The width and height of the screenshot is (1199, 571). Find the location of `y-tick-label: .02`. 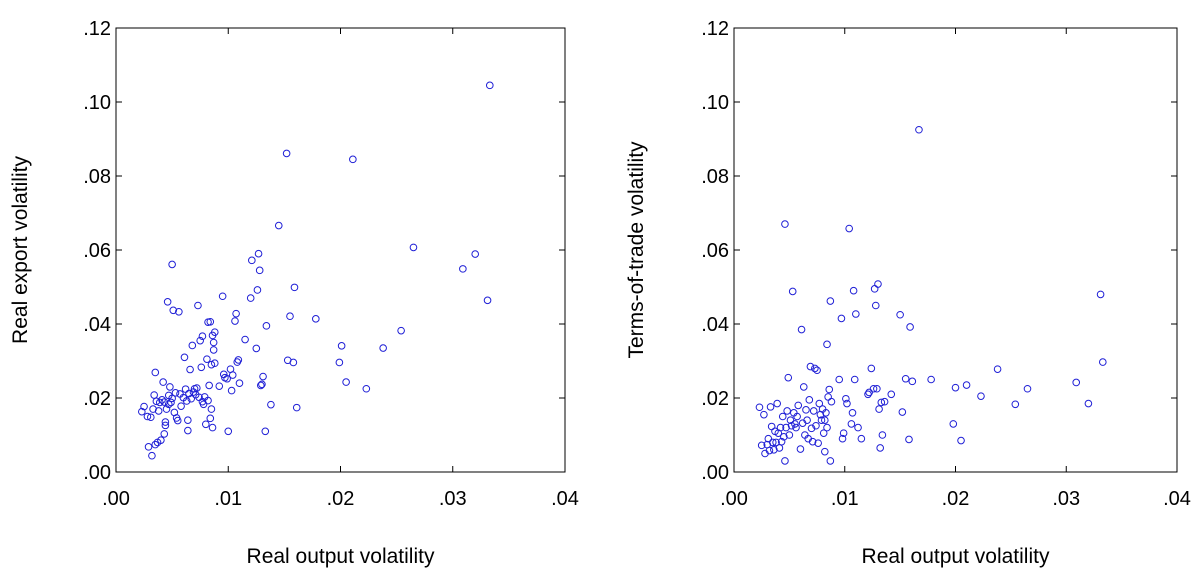

y-tick-label: .02 is located at coordinates (97, 399).